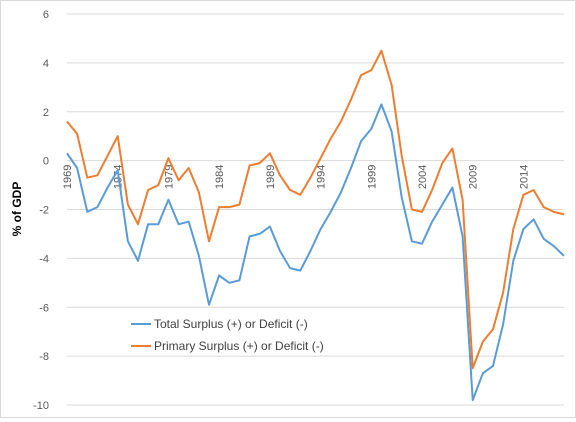 Image resolution: width=576 pixels, height=422 pixels. I want to click on y-axis-label: % of GDP, so click(17, 209).